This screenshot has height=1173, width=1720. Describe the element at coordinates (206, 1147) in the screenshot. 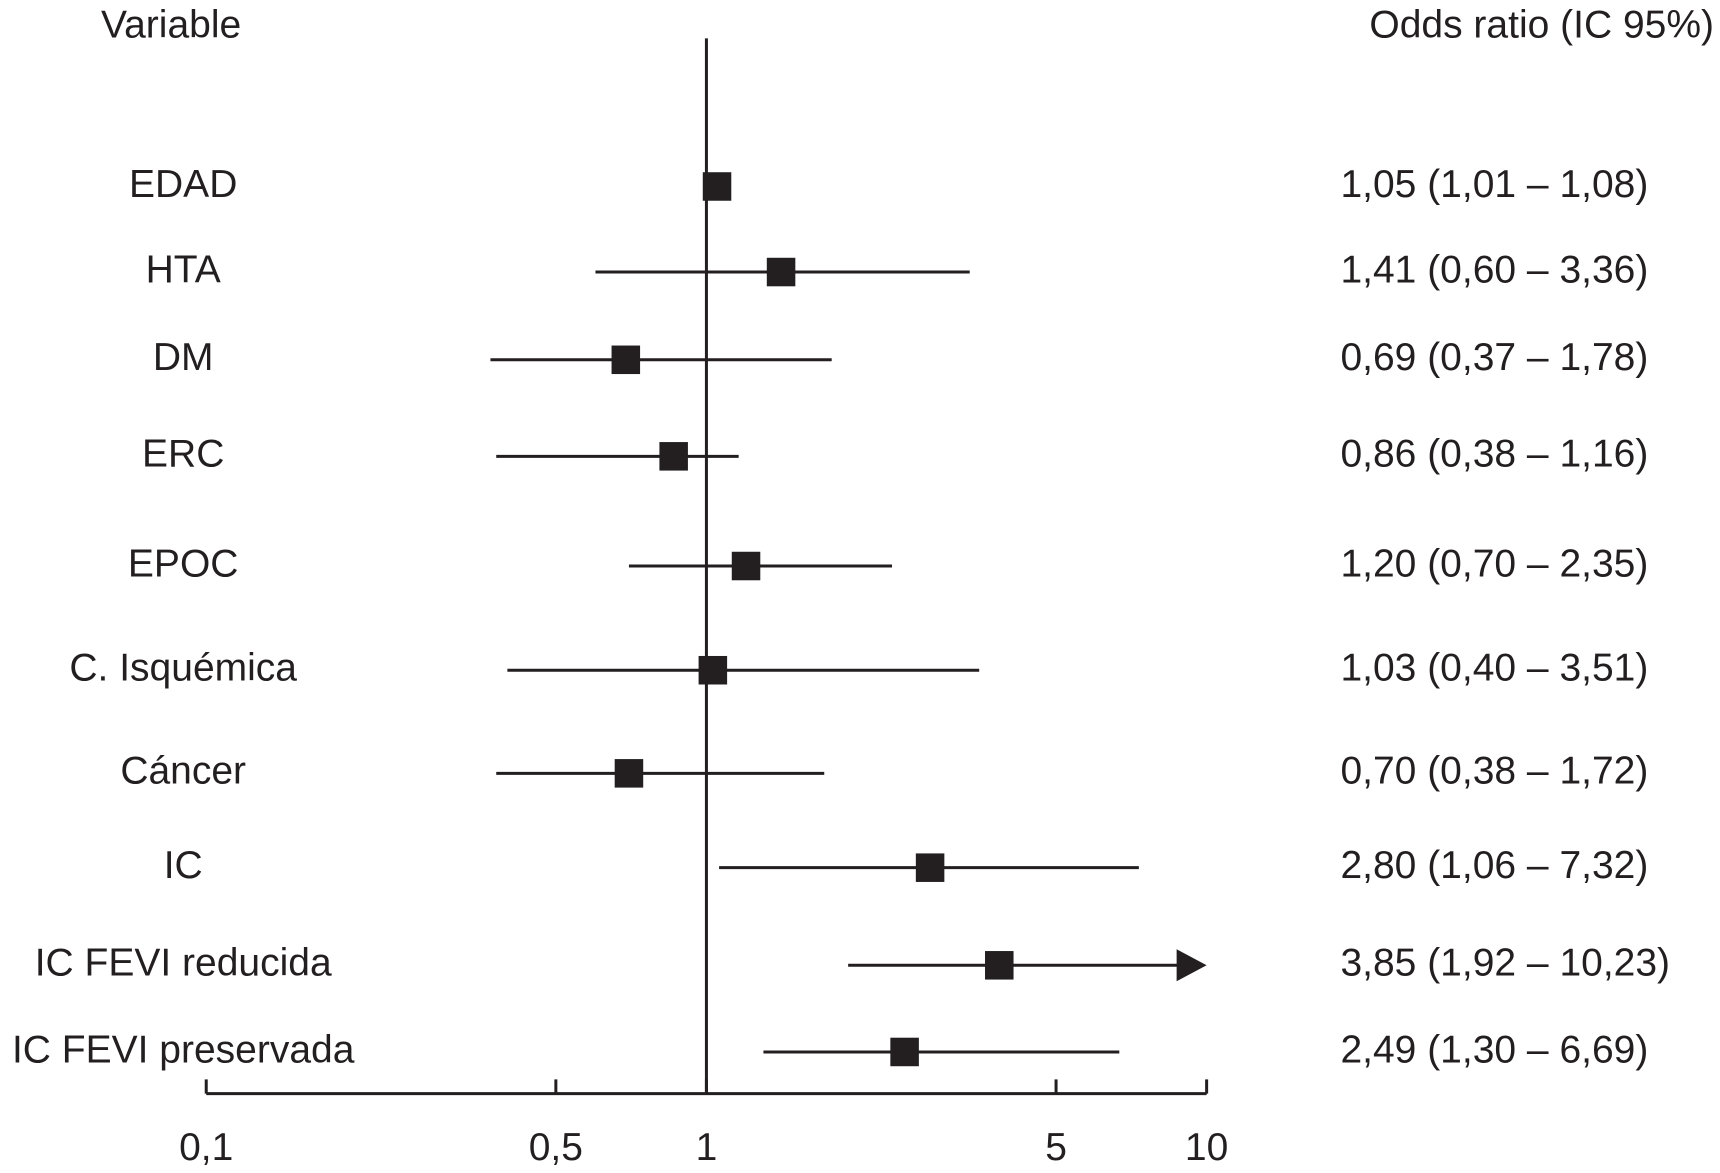

I see `x-tick-label: 0,1` at that location.